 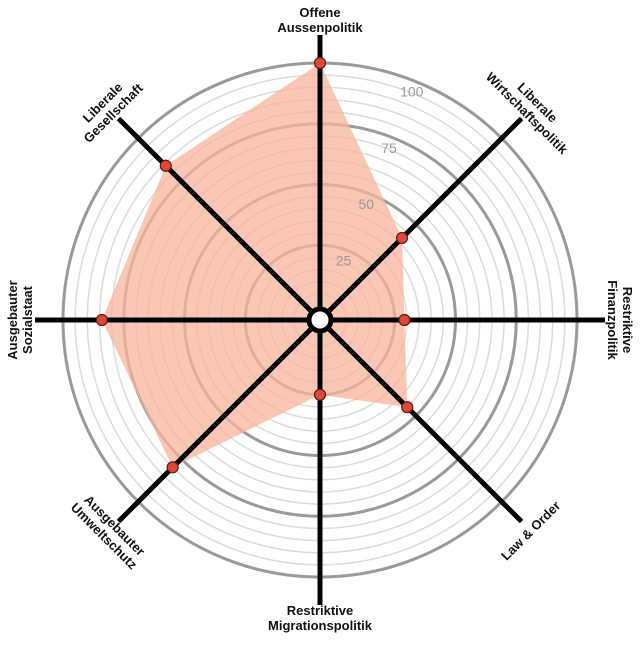 What do you see at coordinates (389, 148) in the screenshot?
I see `r-tick-label: 75` at bounding box center [389, 148].